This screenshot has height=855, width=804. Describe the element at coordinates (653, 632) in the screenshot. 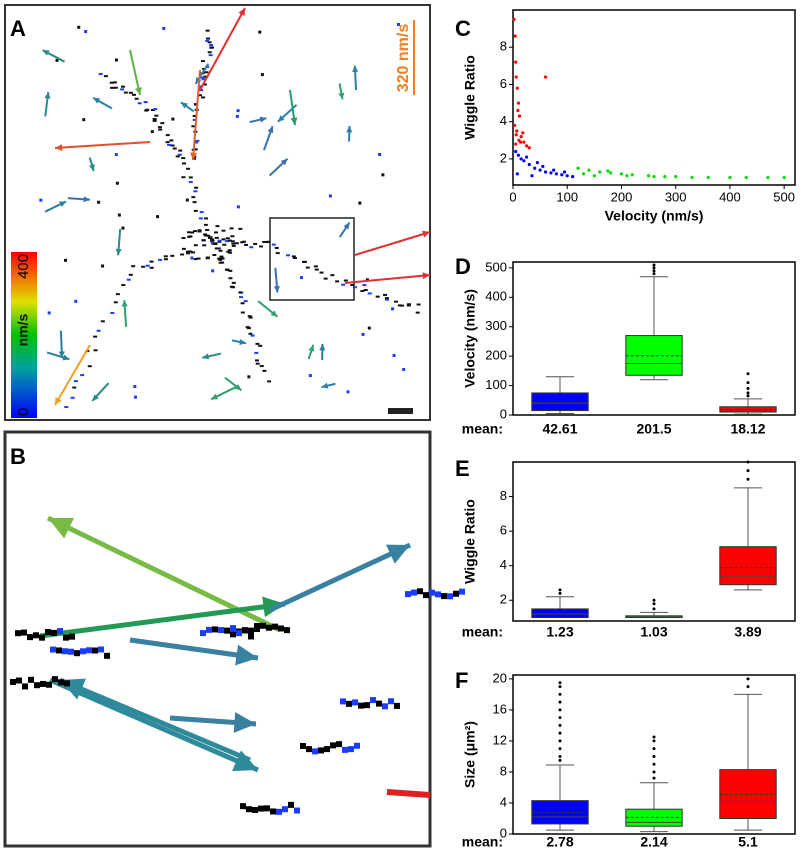

I see `mean-value: 1.03` at that location.